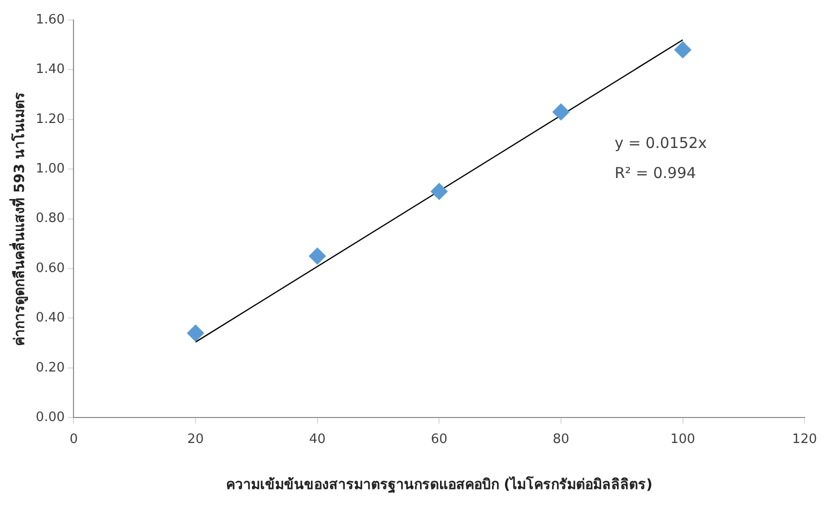  What do you see at coordinates (805, 439) in the screenshot?
I see `x-tick-label: 120` at bounding box center [805, 439].